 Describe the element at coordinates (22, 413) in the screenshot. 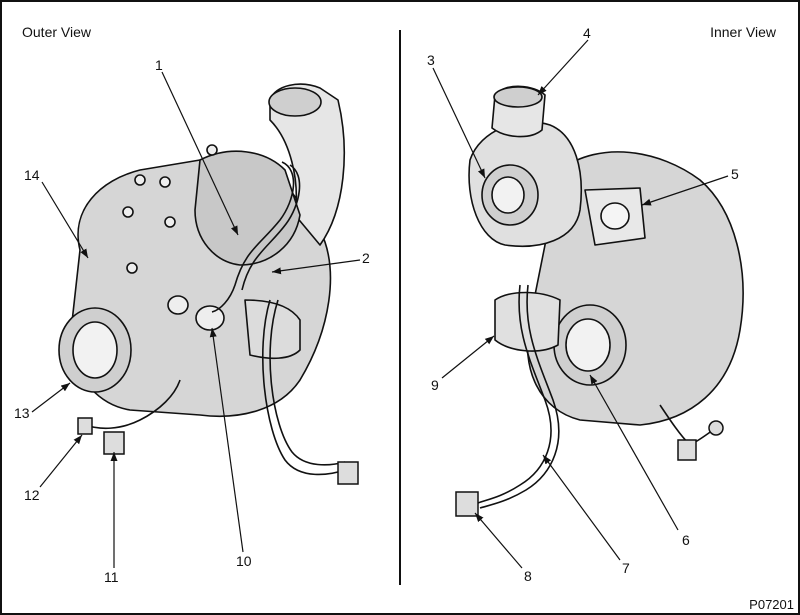

I see `callout-13: 13` at that location.